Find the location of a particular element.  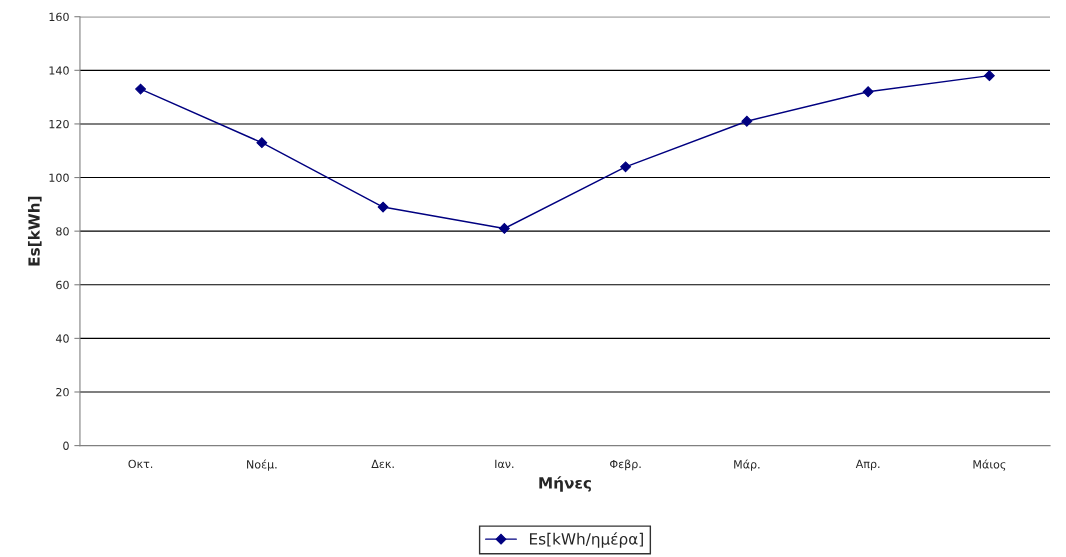

x-tick-label: Ιαν. is located at coordinates (504, 464).